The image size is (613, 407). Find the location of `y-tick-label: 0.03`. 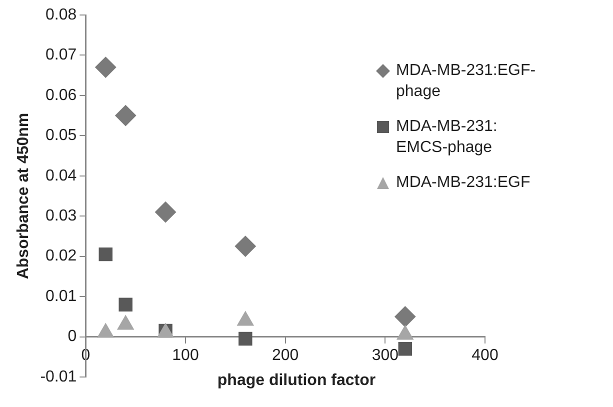

y-tick-label: 0.03 is located at coordinates (61, 216).